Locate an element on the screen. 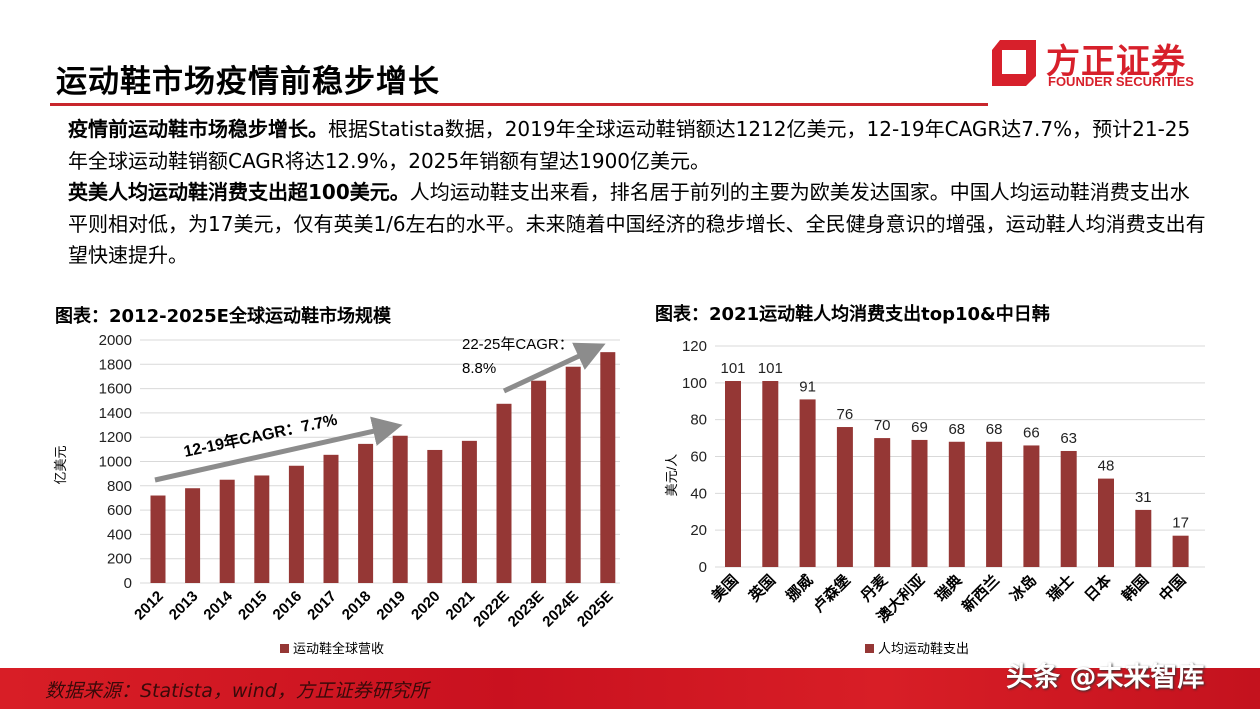 Image resolution: width=1260 pixels, height=709 pixels. cagr-annotation-1: 12-19年CAGR：7.7% is located at coordinates (260, 435).